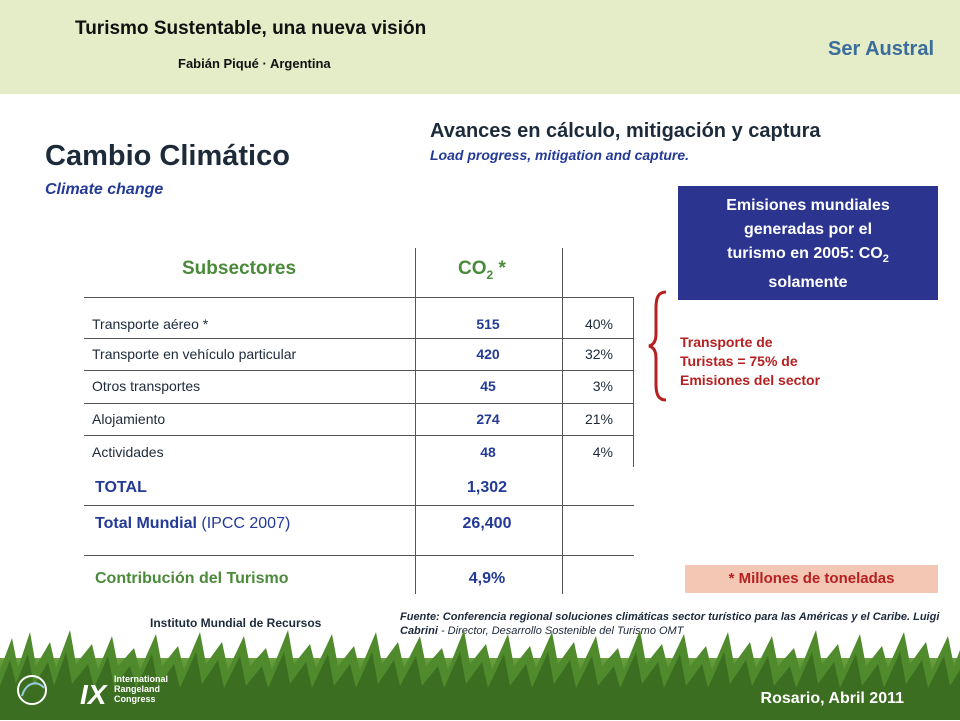 The width and height of the screenshot is (960, 721). I want to click on grass-footer-image, so click(480, 675).